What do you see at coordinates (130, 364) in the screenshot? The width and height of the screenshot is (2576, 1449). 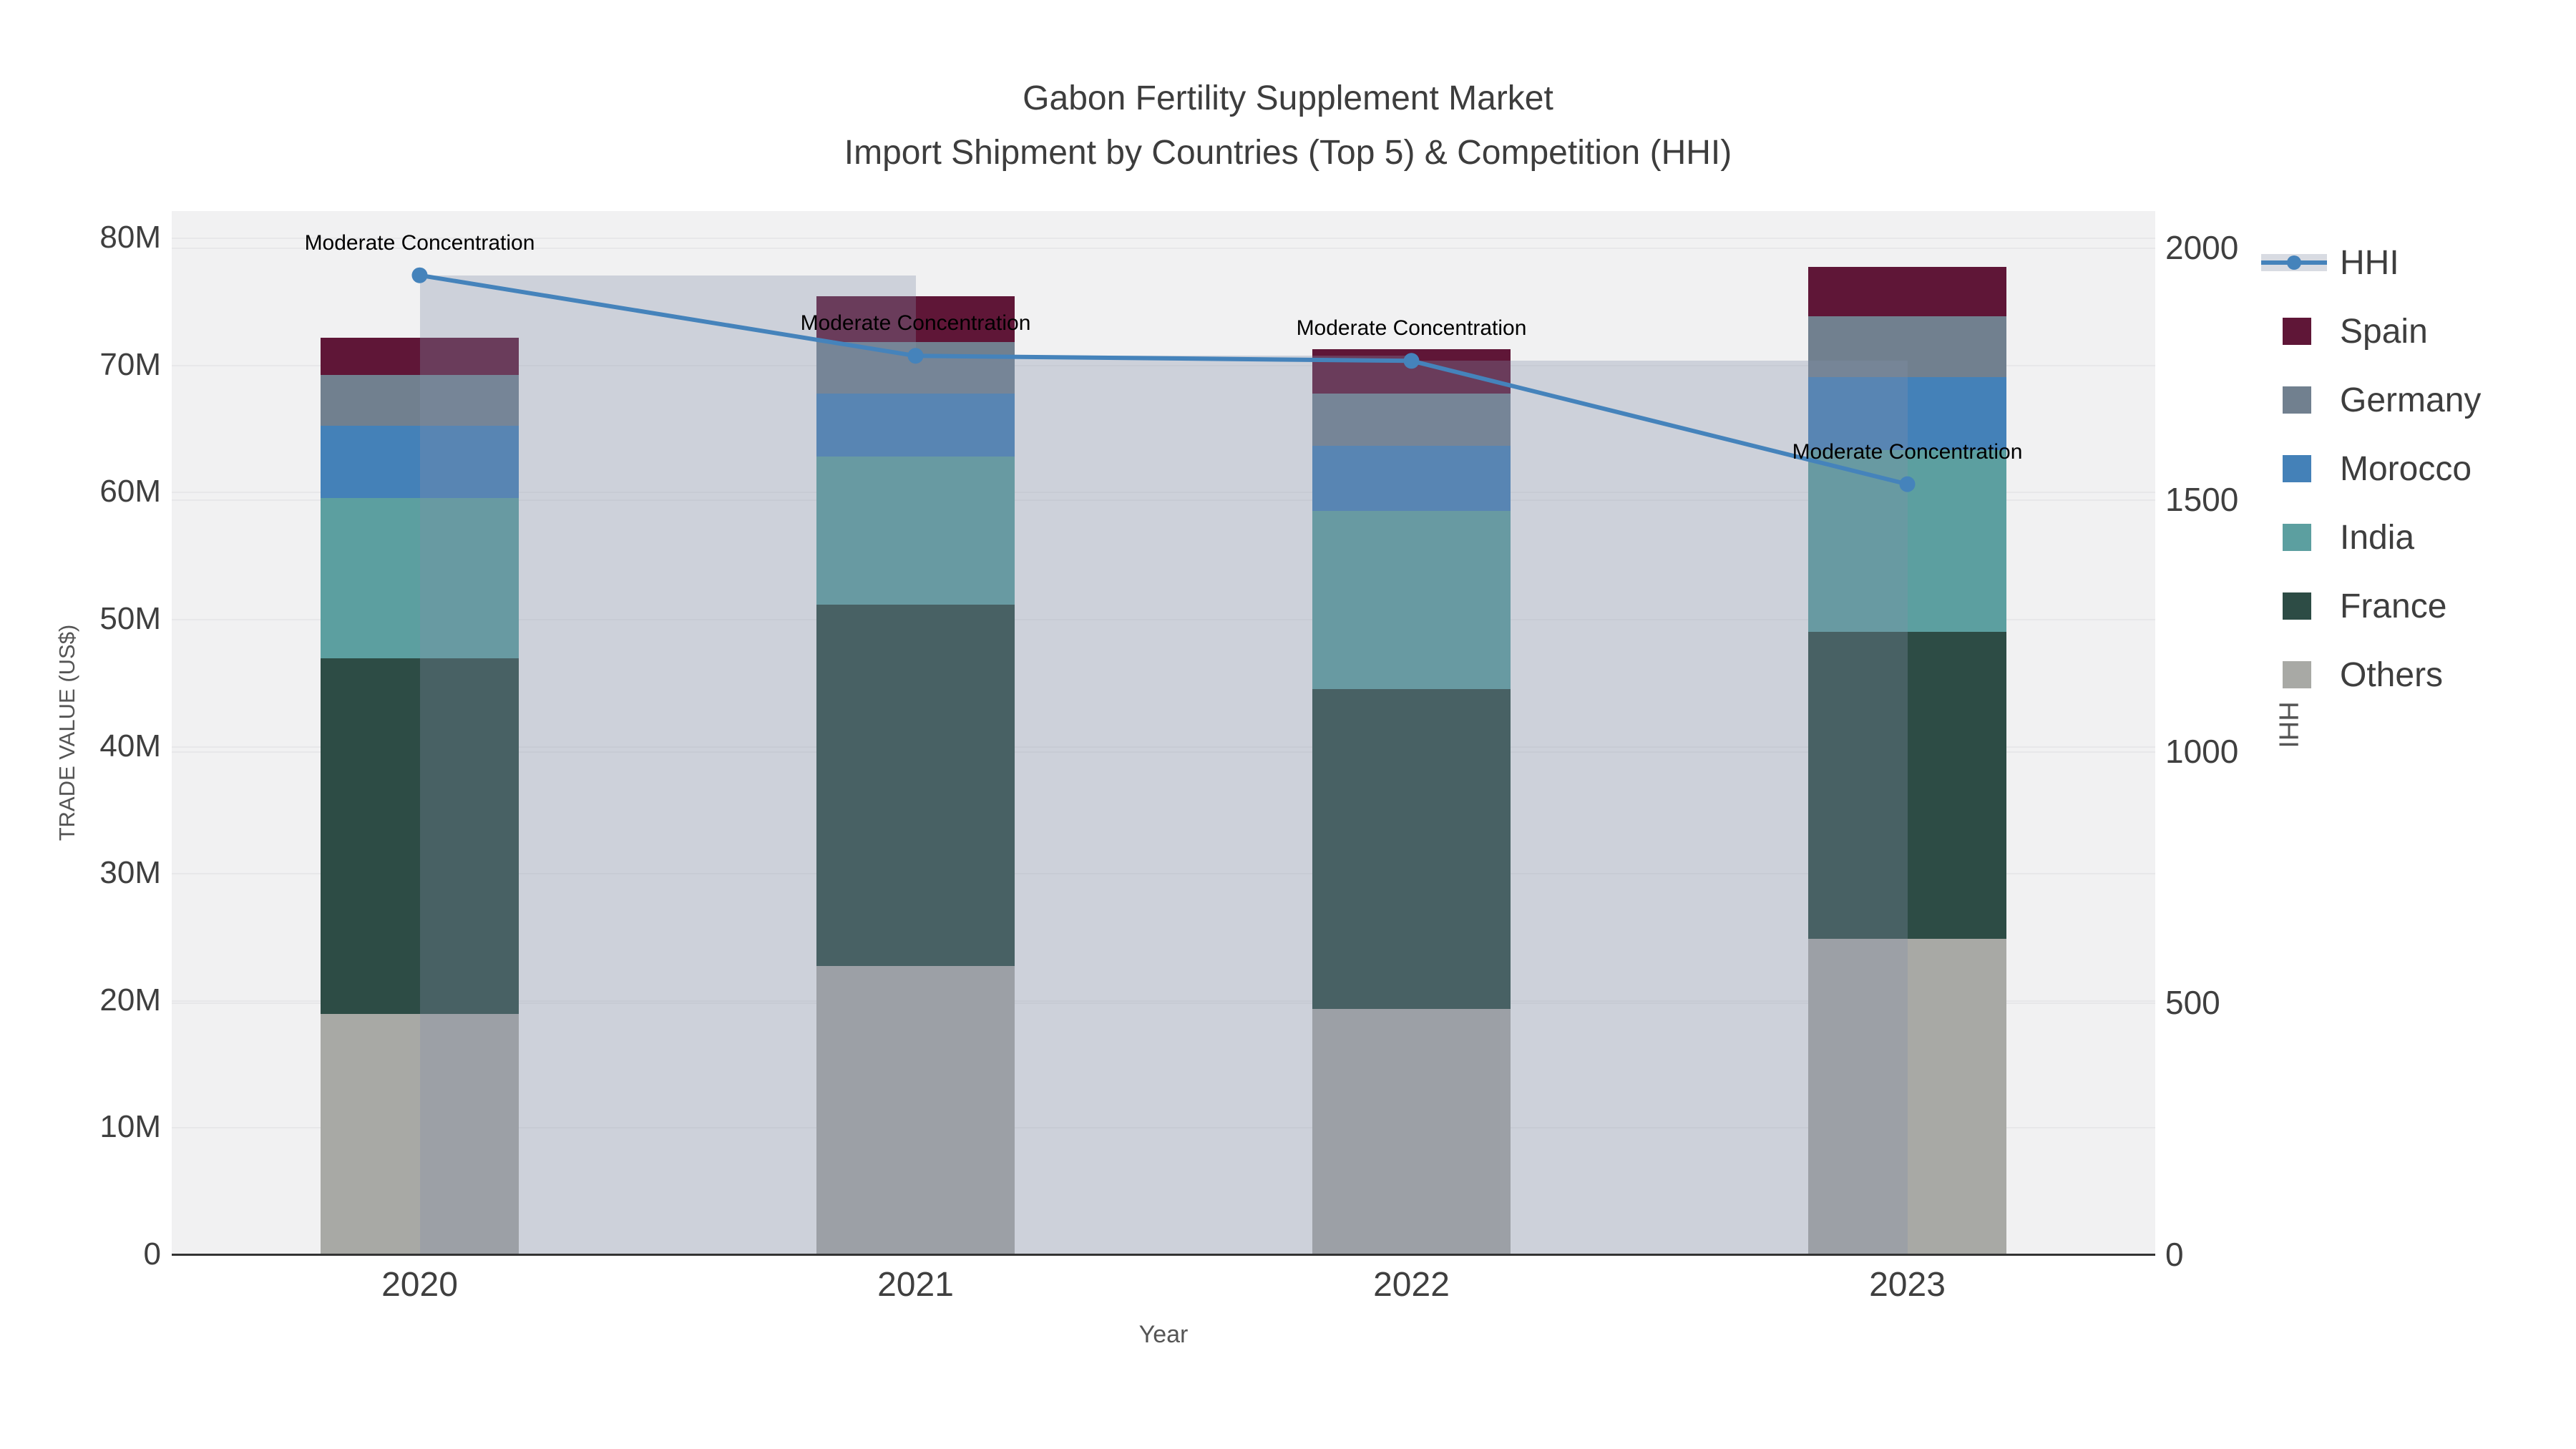 I see `y-left-tick-70M: 70M` at bounding box center [130, 364].